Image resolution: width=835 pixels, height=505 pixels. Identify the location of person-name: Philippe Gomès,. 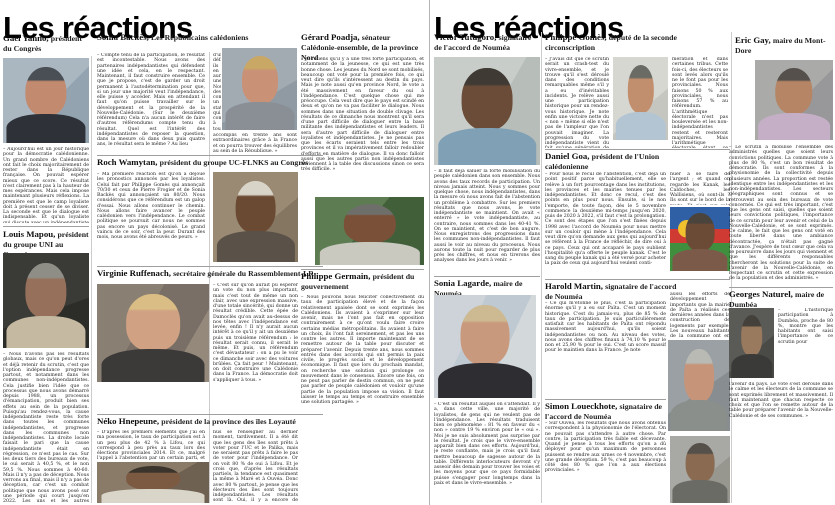
(576, 37).